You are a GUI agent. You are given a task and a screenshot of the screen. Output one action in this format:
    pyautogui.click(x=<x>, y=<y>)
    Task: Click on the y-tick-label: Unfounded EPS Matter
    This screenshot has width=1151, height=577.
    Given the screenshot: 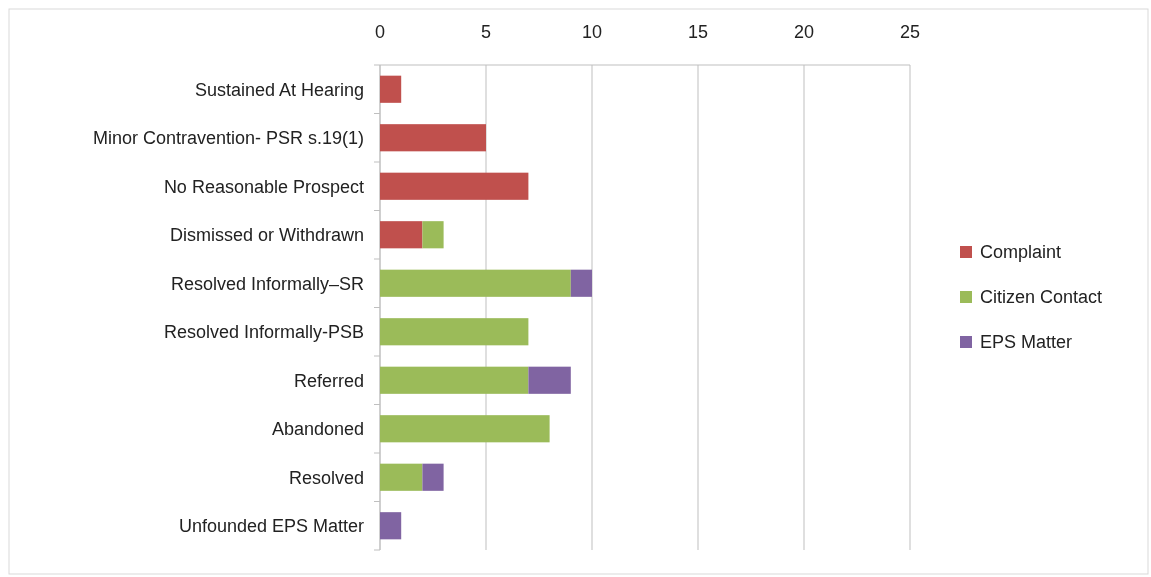 What is the action you would take?
    pyautogui.click(x=271, y=526)
    